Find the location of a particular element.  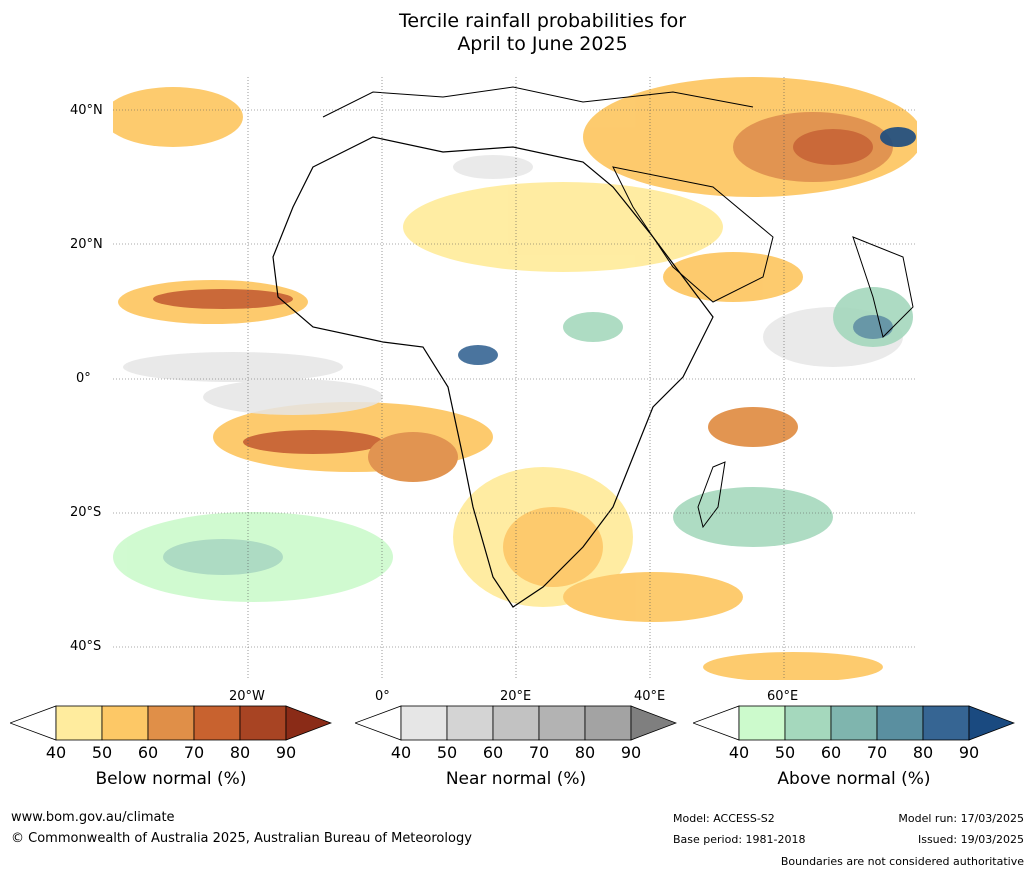

model-name: Model: ACCESS-S2 is located at coordinates (724, 818).